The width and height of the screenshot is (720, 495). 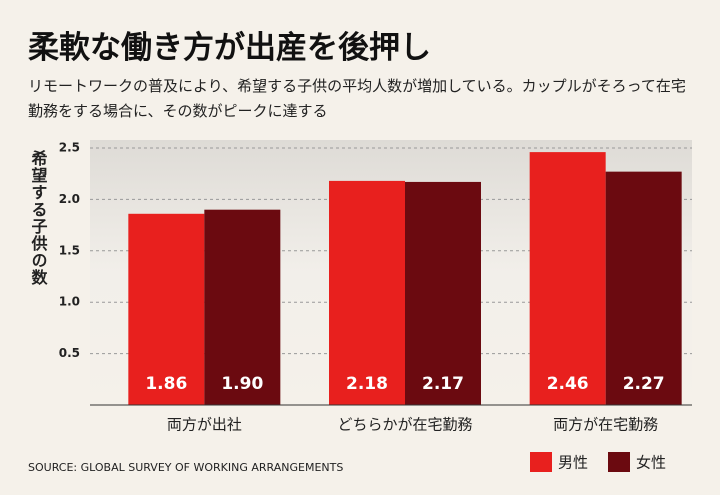 What do you see at coordinates (651, 463) in the screenshot?
I see `legend-label: 女性` at bounding box center [651, 463].